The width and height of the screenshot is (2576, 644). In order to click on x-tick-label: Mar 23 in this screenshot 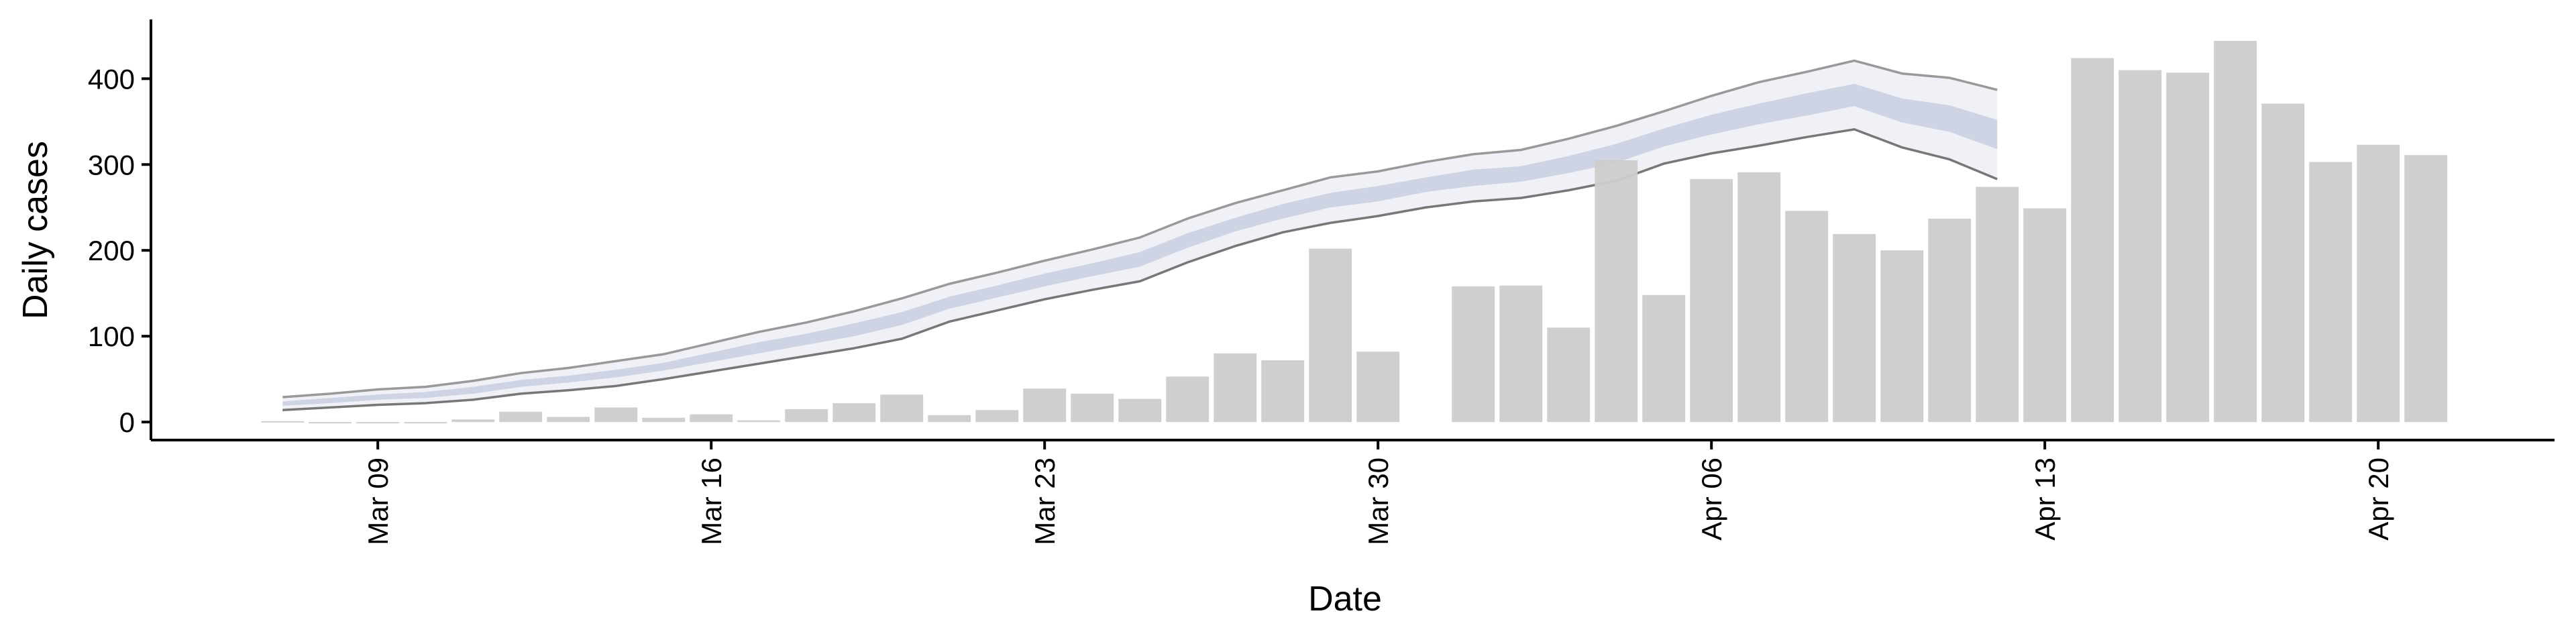, I will do `click(1045, 501)`.